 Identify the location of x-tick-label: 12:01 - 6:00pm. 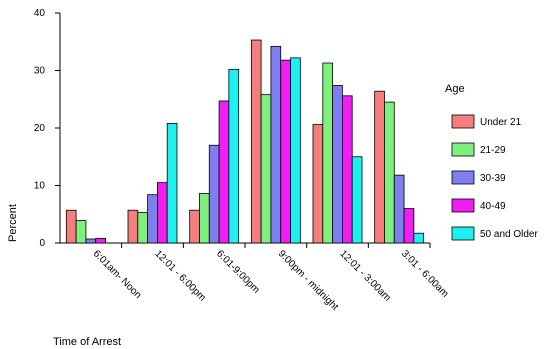
(179, 275).